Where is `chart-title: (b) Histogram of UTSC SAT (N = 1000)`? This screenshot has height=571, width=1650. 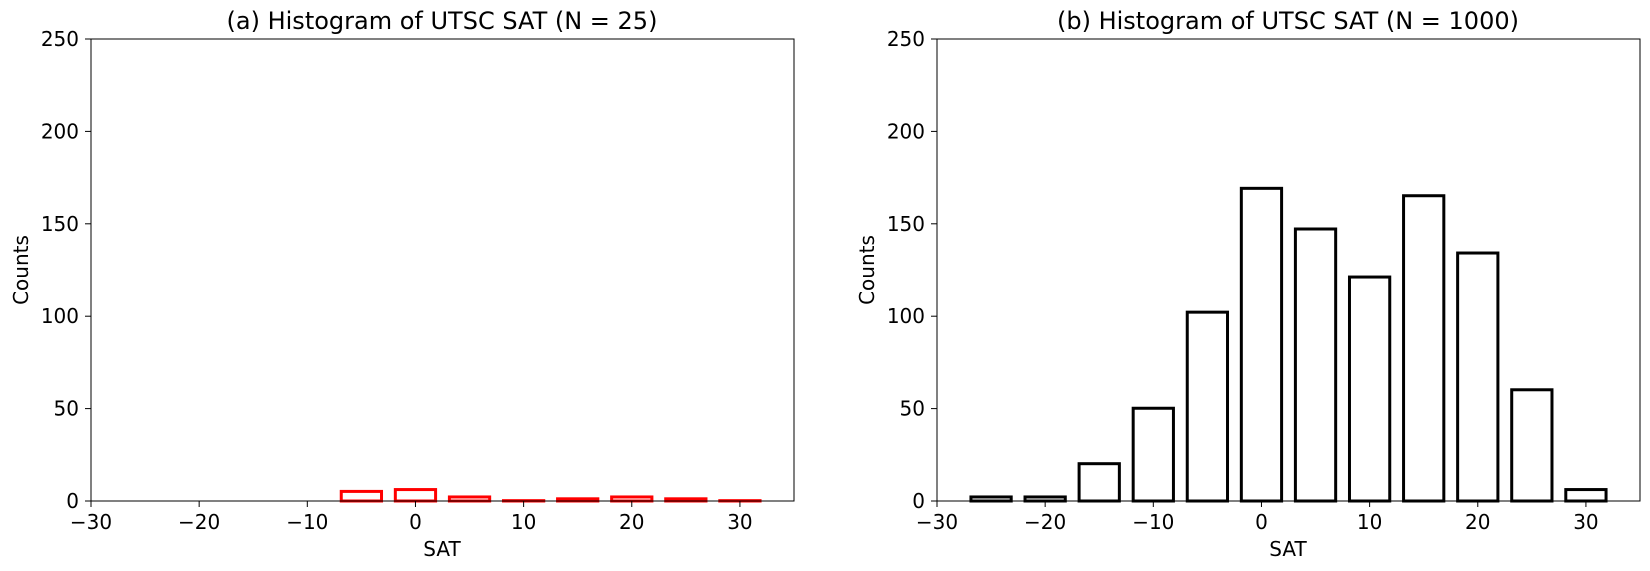 chart-title: (b) Histogram of UTSC SAT (N = 1000) is located at coordinates (1288, 21).